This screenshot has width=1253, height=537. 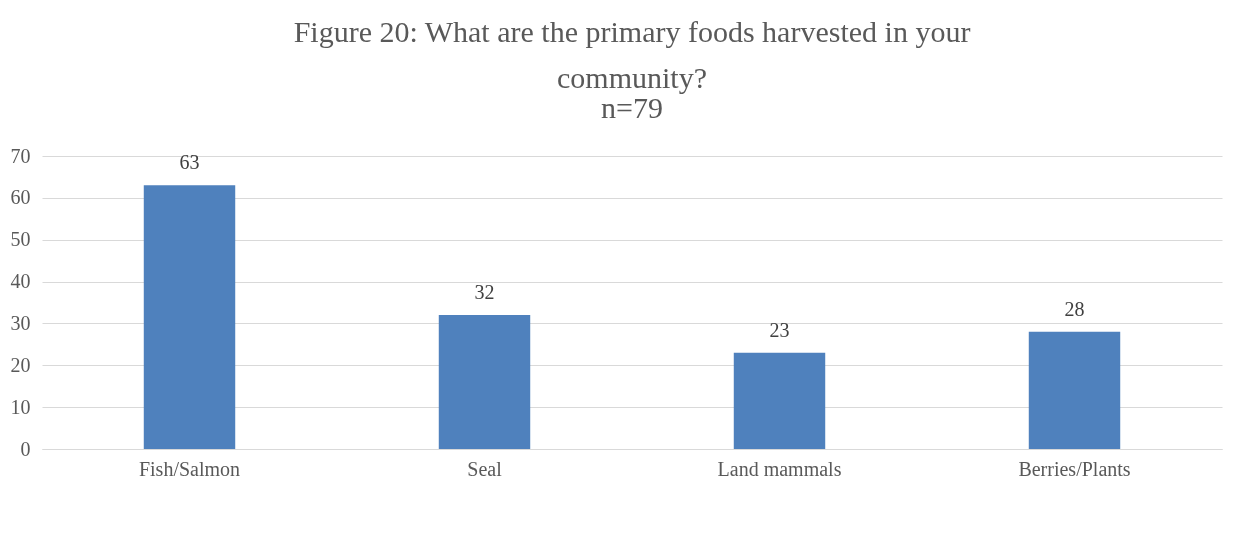 I want to click on y-tick-label: 20, so click(x=20, y=364).